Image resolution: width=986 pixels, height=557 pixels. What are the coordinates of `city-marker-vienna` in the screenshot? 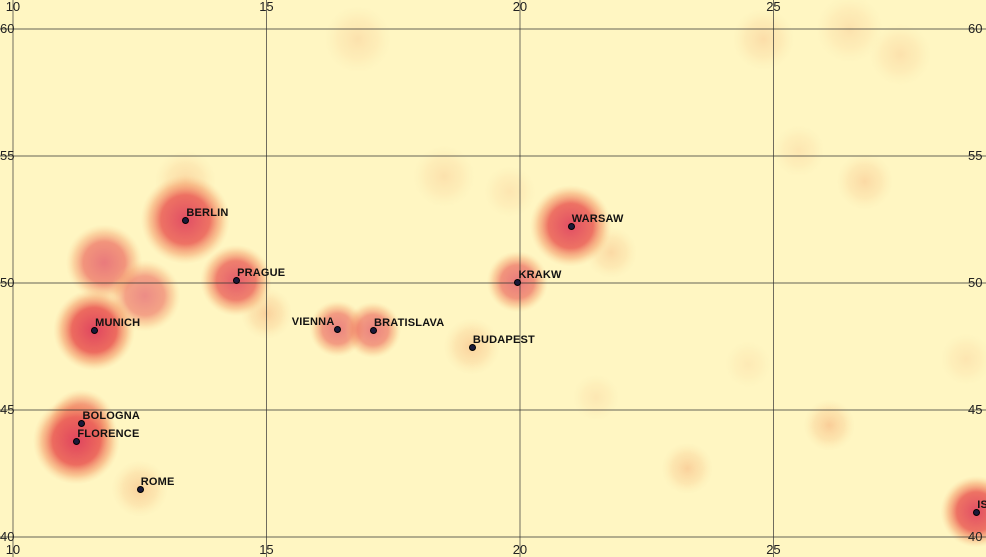 It's located at (338, 329).